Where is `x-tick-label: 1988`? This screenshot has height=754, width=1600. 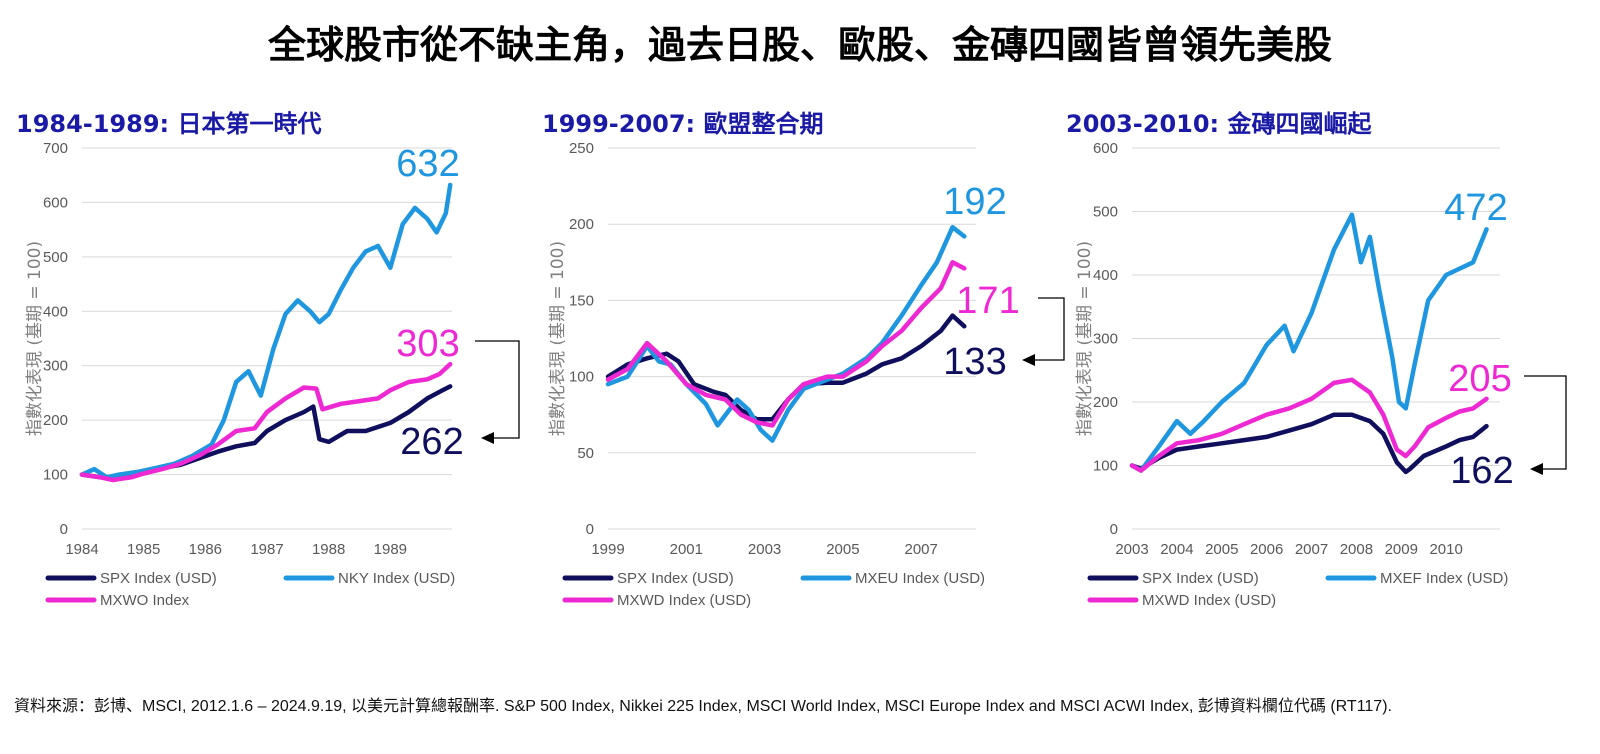
x-tick-label: 1988 is located at coordinates (328, 549).